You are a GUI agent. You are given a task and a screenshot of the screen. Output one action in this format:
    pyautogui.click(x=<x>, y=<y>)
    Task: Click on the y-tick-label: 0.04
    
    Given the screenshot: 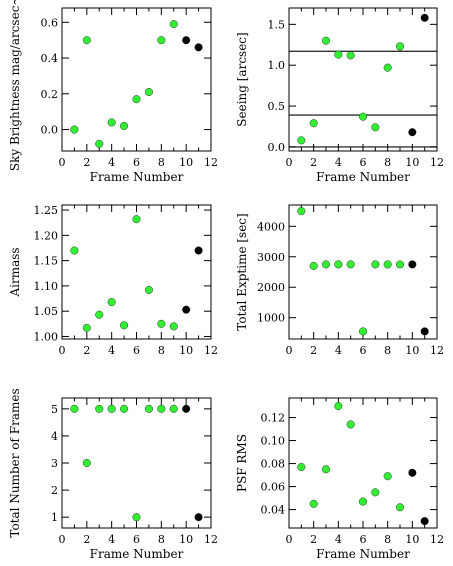 What is the action you would take?
    pyautogui.click(x=273, y=510)
    